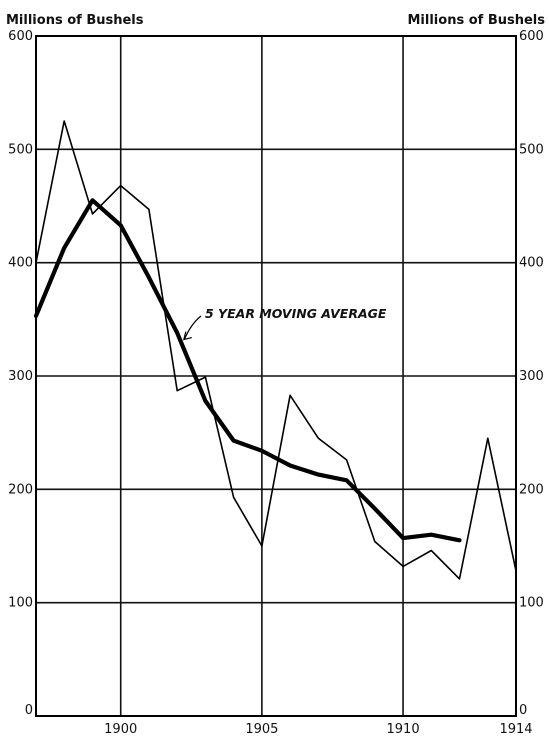 This screenshot has width=549, height=738. I want to click on annotation-label: 5 YEAR MOVING AVERAGE, so click(296, 313).